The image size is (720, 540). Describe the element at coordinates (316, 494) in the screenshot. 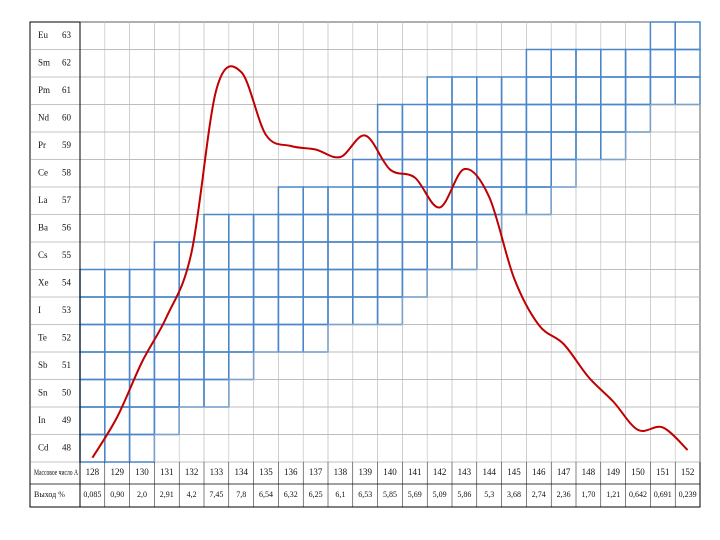

I see `yield-value: 6,25` at that location.